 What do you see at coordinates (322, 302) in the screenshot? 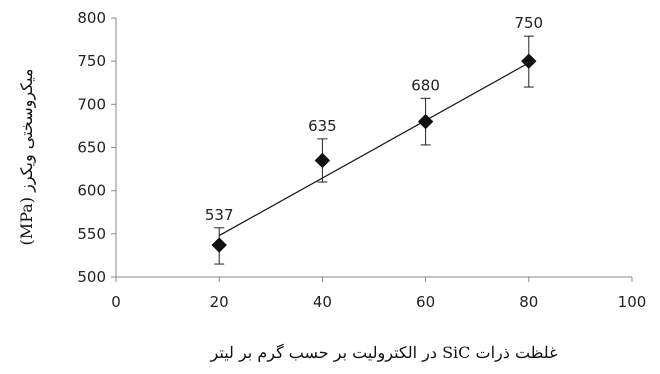
I see `x-tick-label: 40` at bounding box center [322, 302].